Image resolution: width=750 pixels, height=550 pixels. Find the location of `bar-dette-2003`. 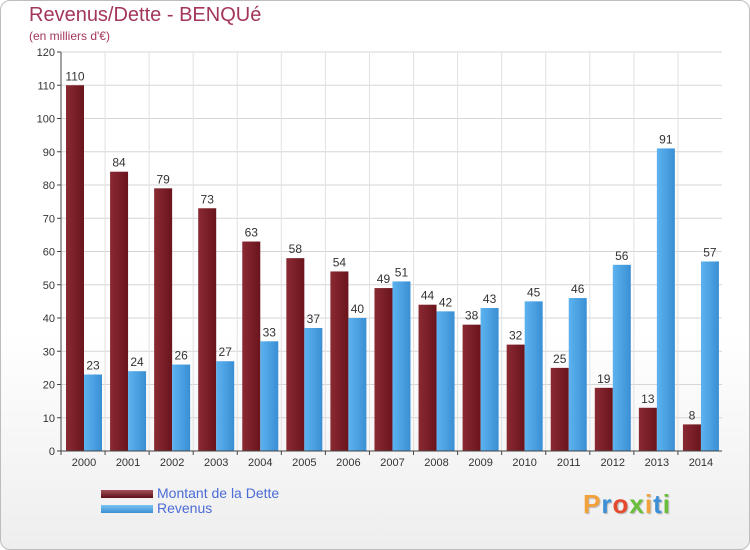

bar-dette-2003 is located at coordinates (207, 329).